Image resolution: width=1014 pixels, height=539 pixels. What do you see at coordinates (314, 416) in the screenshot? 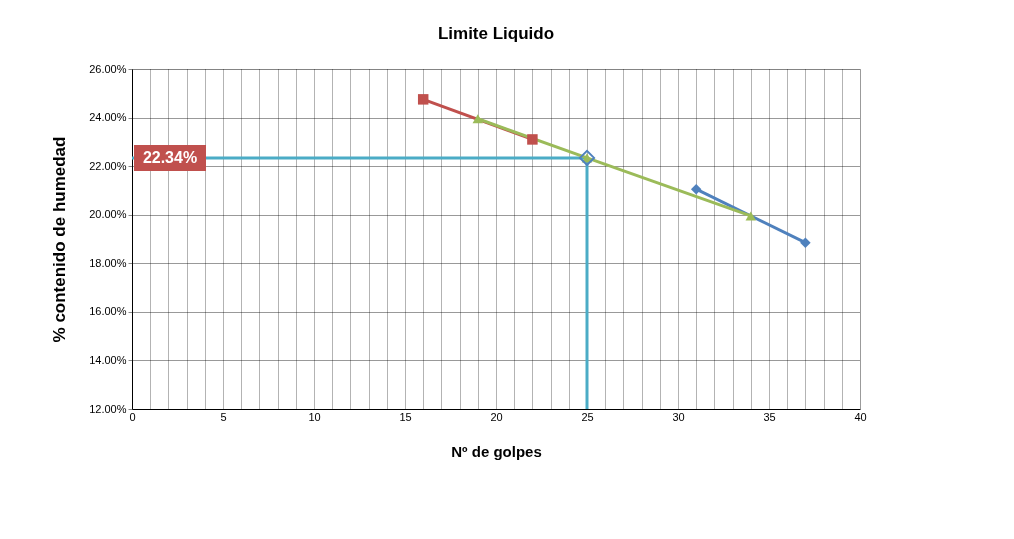
I see `x-tick-label: 10` at bounding box center [314, 416].